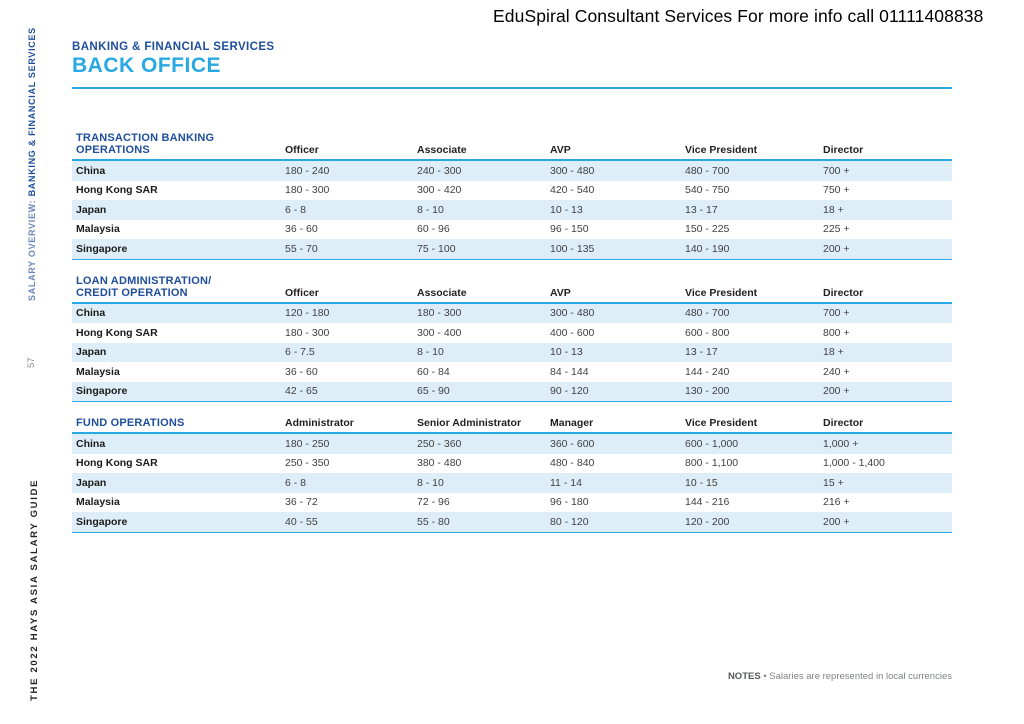 This screenshot has width=1024, height=724. What do you see at coordinates (569, 229) in the screenshot?
I see `value-cell: 96 - 150` at bounding box center [569, 229].